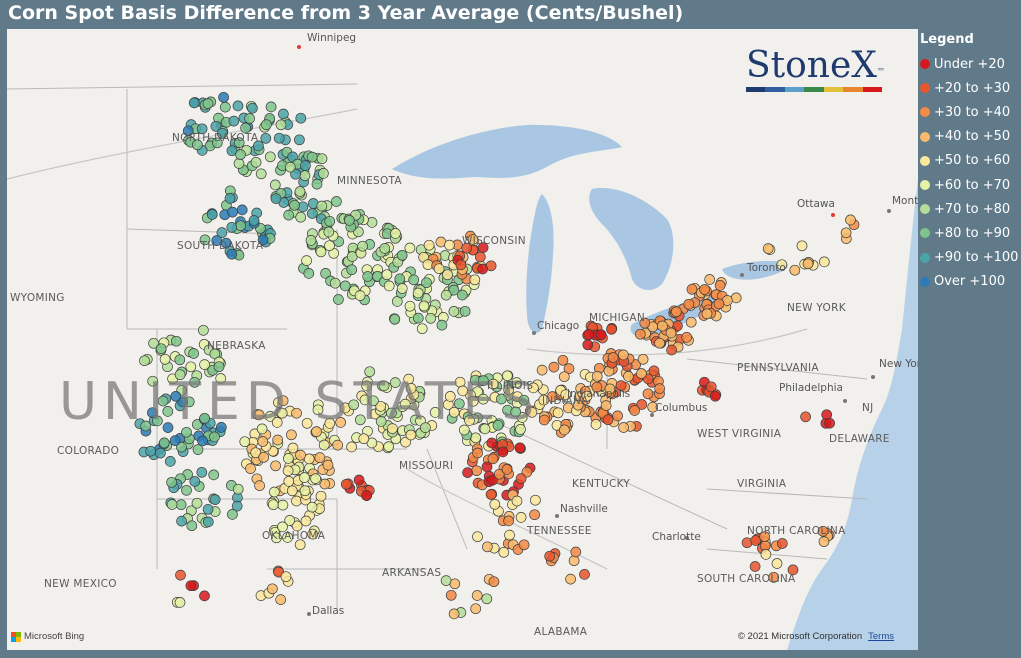 This screenshot has width=1021, height=658. Describe the element at coordinates (881, 636) in the screenshot. I see `terms-link: Terms` at that location.